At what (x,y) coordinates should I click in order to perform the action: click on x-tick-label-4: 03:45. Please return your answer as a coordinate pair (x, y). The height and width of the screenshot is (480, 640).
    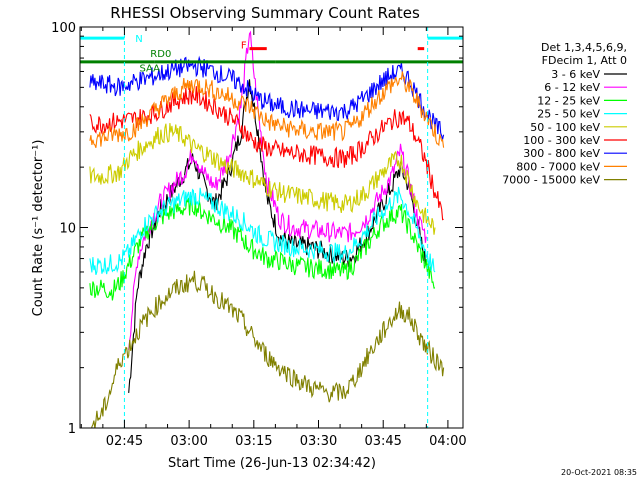
    Looking at the image, I should click on (382, 441).